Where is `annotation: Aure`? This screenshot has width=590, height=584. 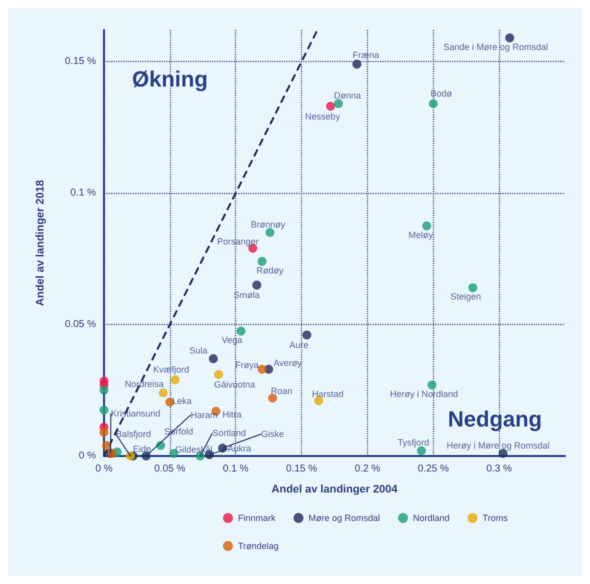
annotation: Aure is located at coordinates (298, 345).